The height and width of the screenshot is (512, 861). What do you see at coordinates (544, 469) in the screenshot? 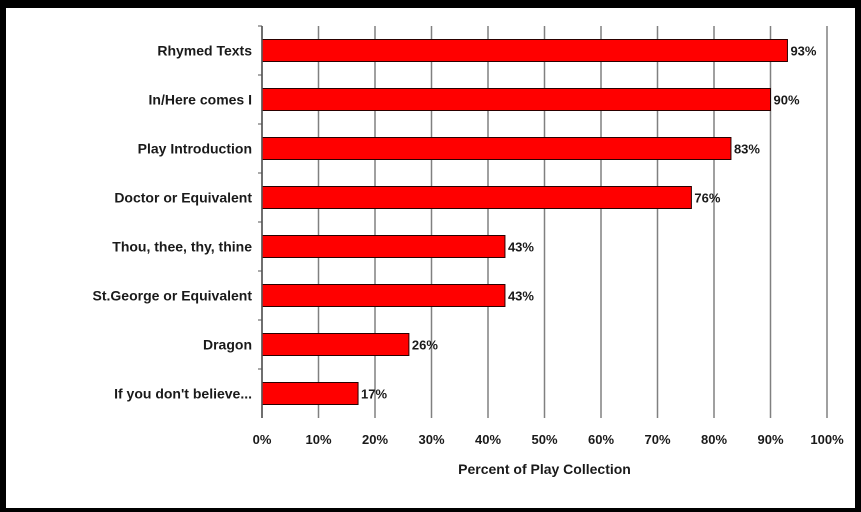
I see `x-axis-title: Percent of Play Collection` at bounding box center [544, 469].